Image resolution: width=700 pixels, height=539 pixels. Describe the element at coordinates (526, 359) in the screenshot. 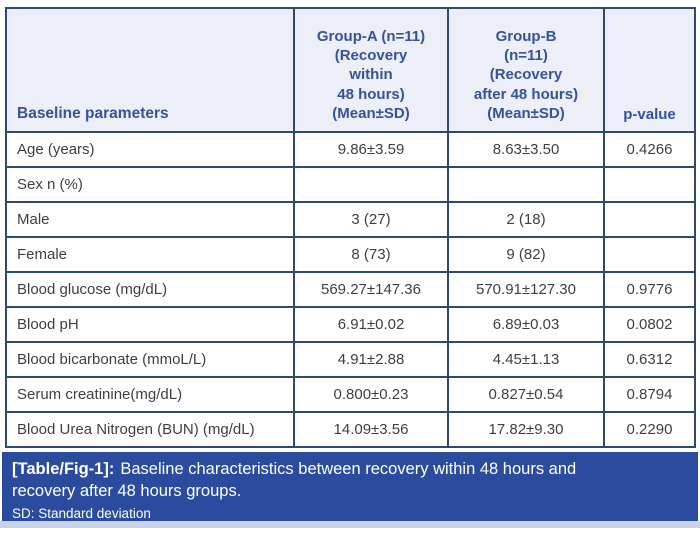

I see `group-b-value: 4.45±1.13` at that location.